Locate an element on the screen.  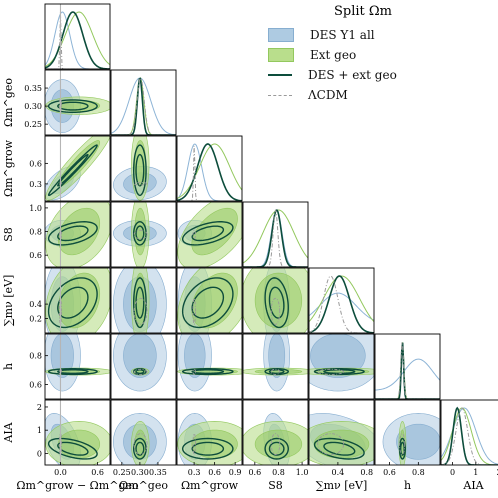
xtick-label-4-0: 0.4 is located at coordinates (338, 472).